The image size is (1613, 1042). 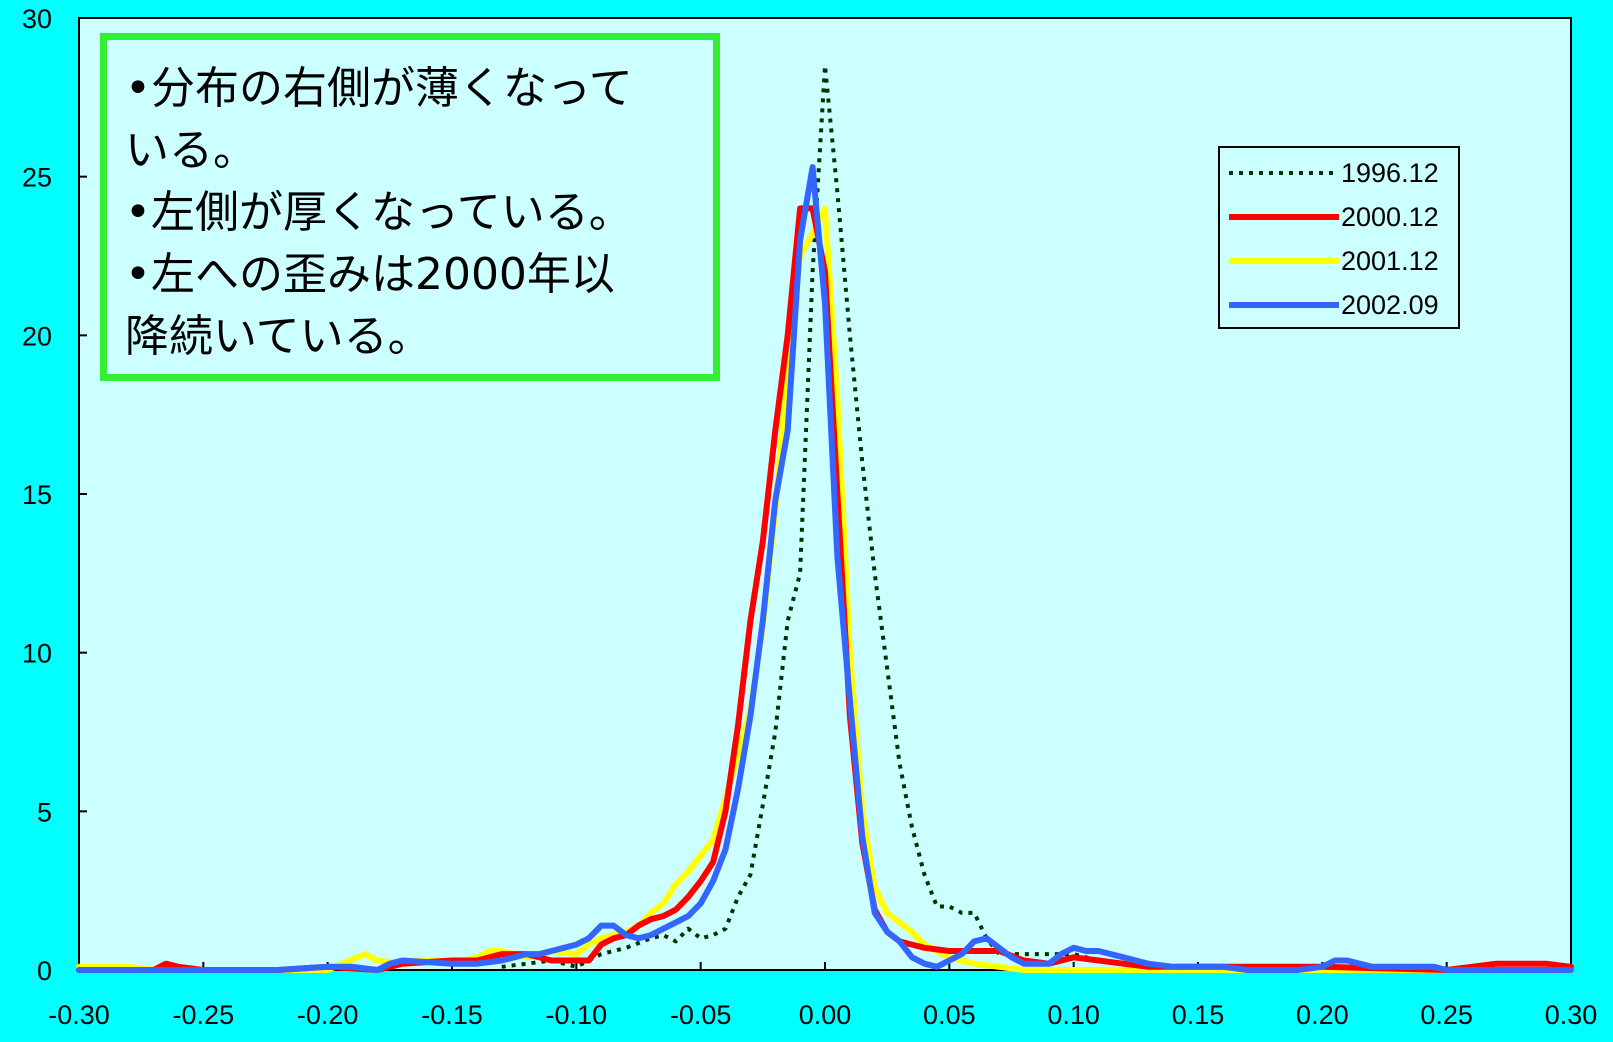 What do you see at coordinates (1390, 305) in the screenshot?
I see `legend-label: 2002.09` at bounding box center [1390, 305].